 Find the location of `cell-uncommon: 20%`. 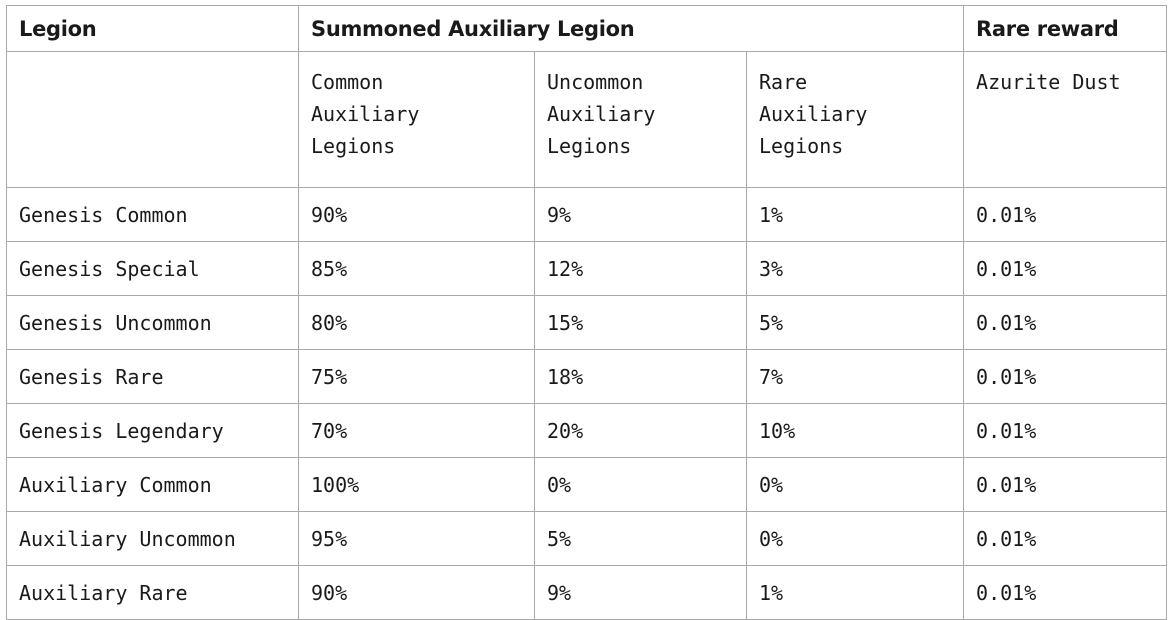

cell-uncommon: 20% is located at coordinates (640, 430).